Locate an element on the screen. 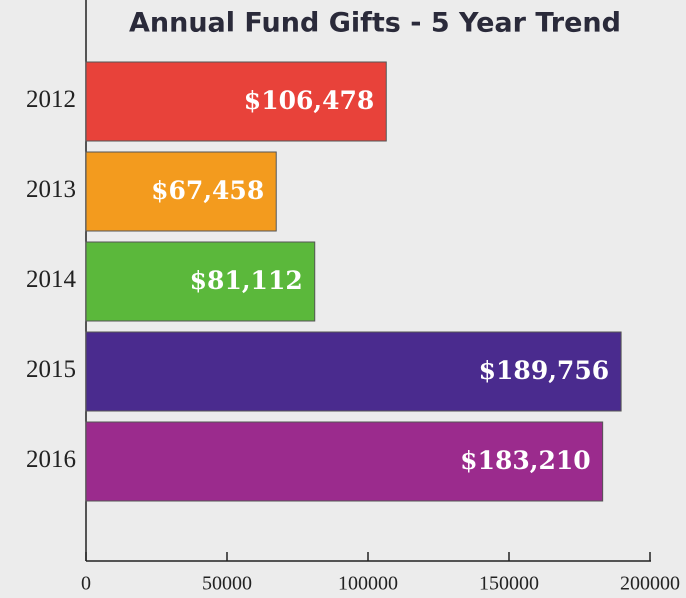 The image size is (686, 598). value-label: $106,478 is located at coordinates (309, 100).